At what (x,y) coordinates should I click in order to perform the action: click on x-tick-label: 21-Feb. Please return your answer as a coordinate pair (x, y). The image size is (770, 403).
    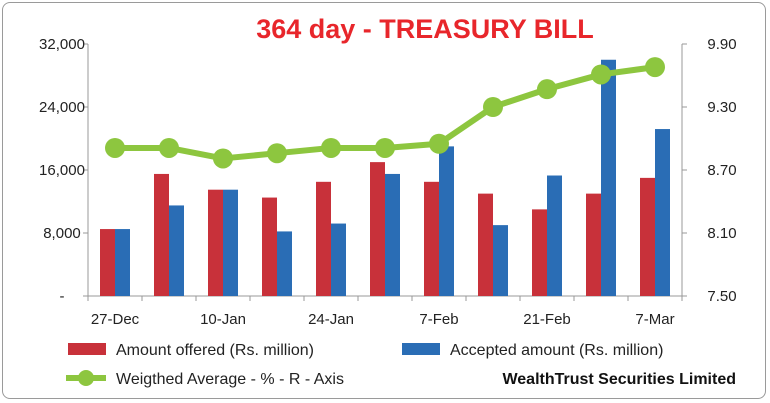
    Looking at the image, I should click on (547, 319).